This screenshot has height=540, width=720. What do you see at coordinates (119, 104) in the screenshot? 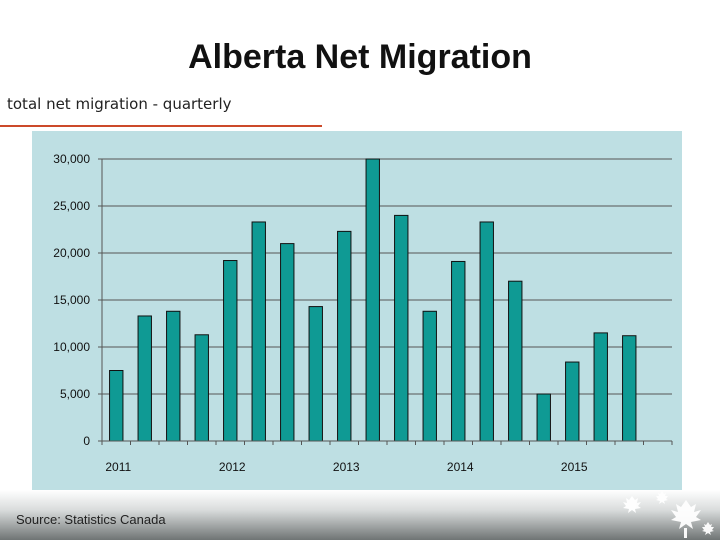
I see `slide-subtitle: total net migration - quarterly` at bounding box center [119, 104].